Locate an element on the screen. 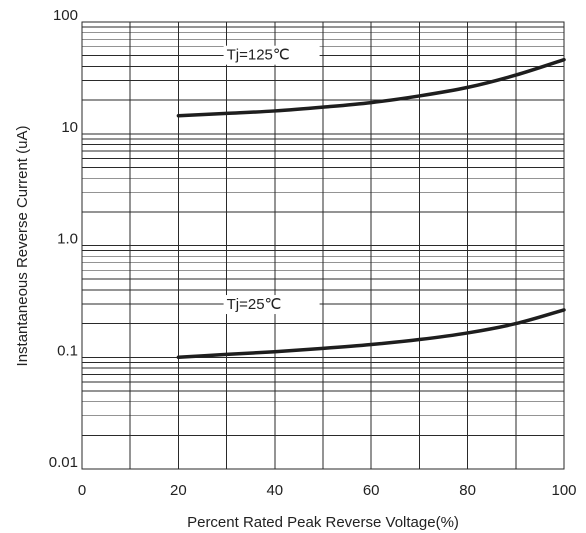 This screenshot has width=586, height=533. x-tick-label: 80 is located at coordinates (467, 490).